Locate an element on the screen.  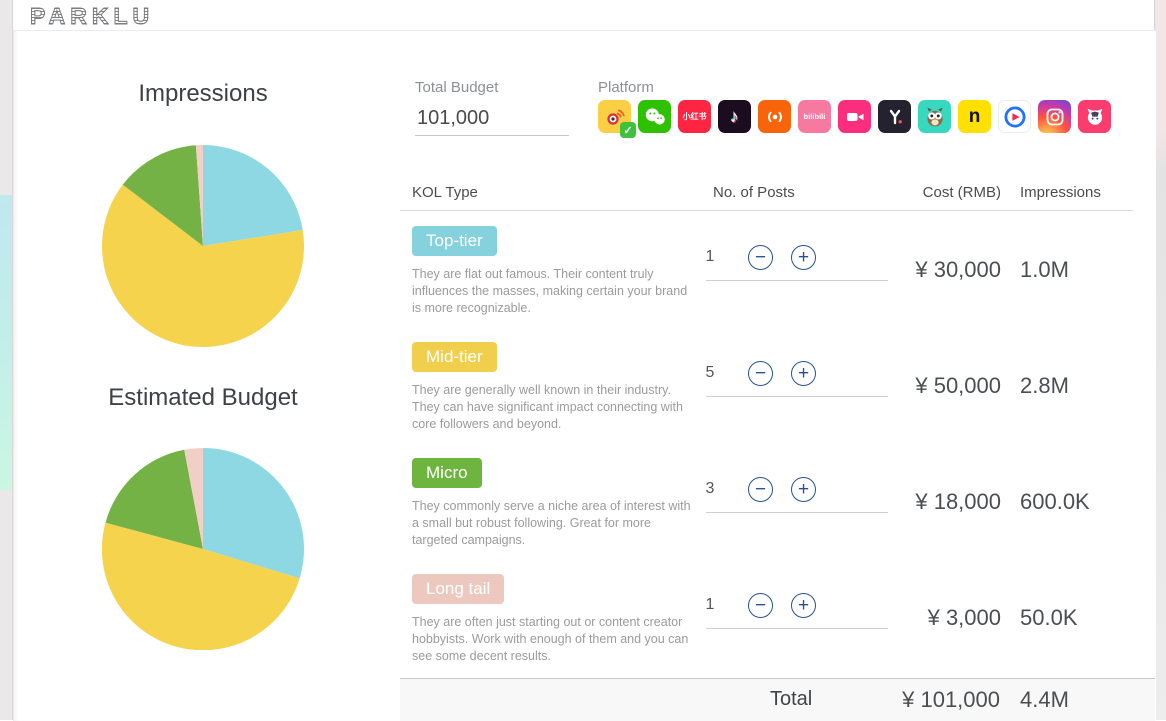
budget-chart-title: Estimated Budget is located at coordinates (203, 397).